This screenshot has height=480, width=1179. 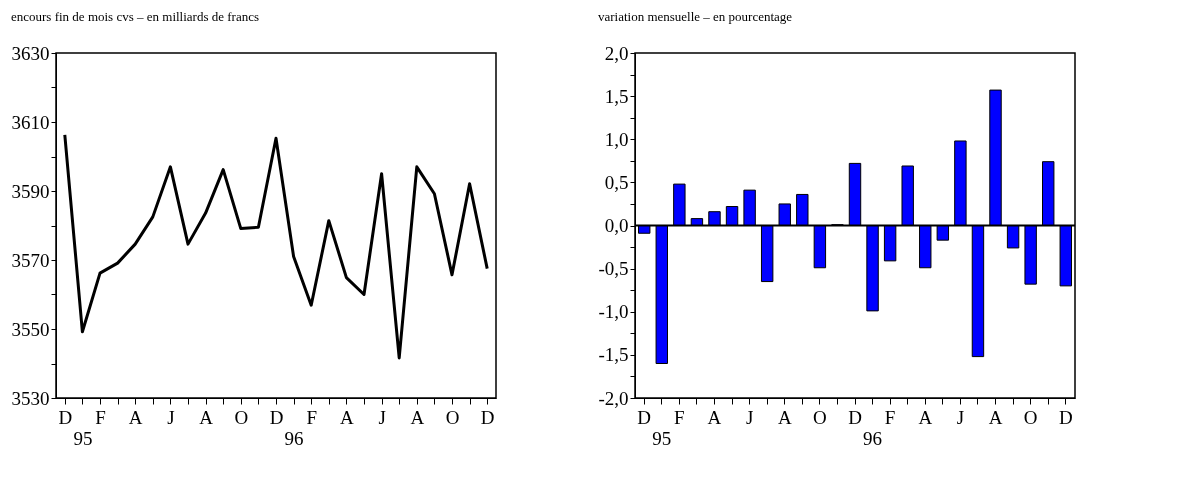 What do you see at coordinates (695, 16) in the screenshot?
I see `chart-title: variation mensuelle – en pourcentage` at bounding box center [695, 16].